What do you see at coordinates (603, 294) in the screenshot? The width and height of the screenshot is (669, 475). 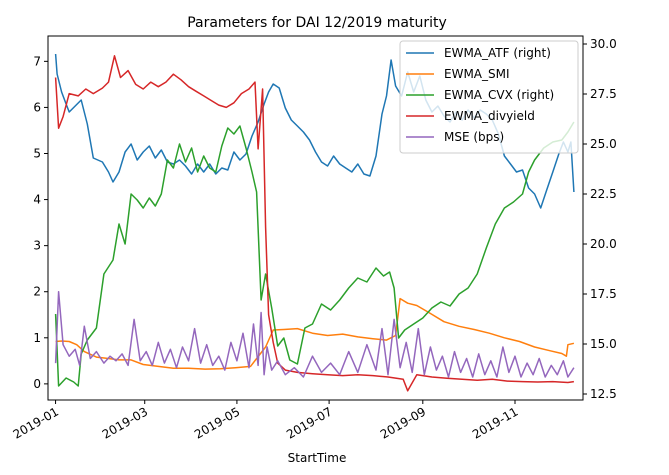 I see `right-tick-label: 17.5` at bounding box center [603, 294].